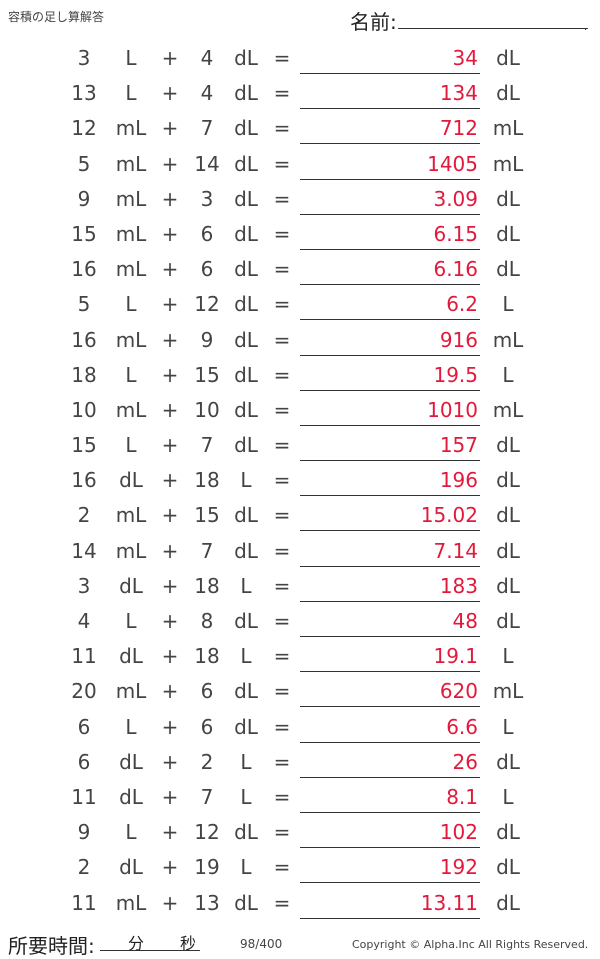  Describe the element at coordinates (207, 515) in the screenshot. I see `second-number: 15` at that location.